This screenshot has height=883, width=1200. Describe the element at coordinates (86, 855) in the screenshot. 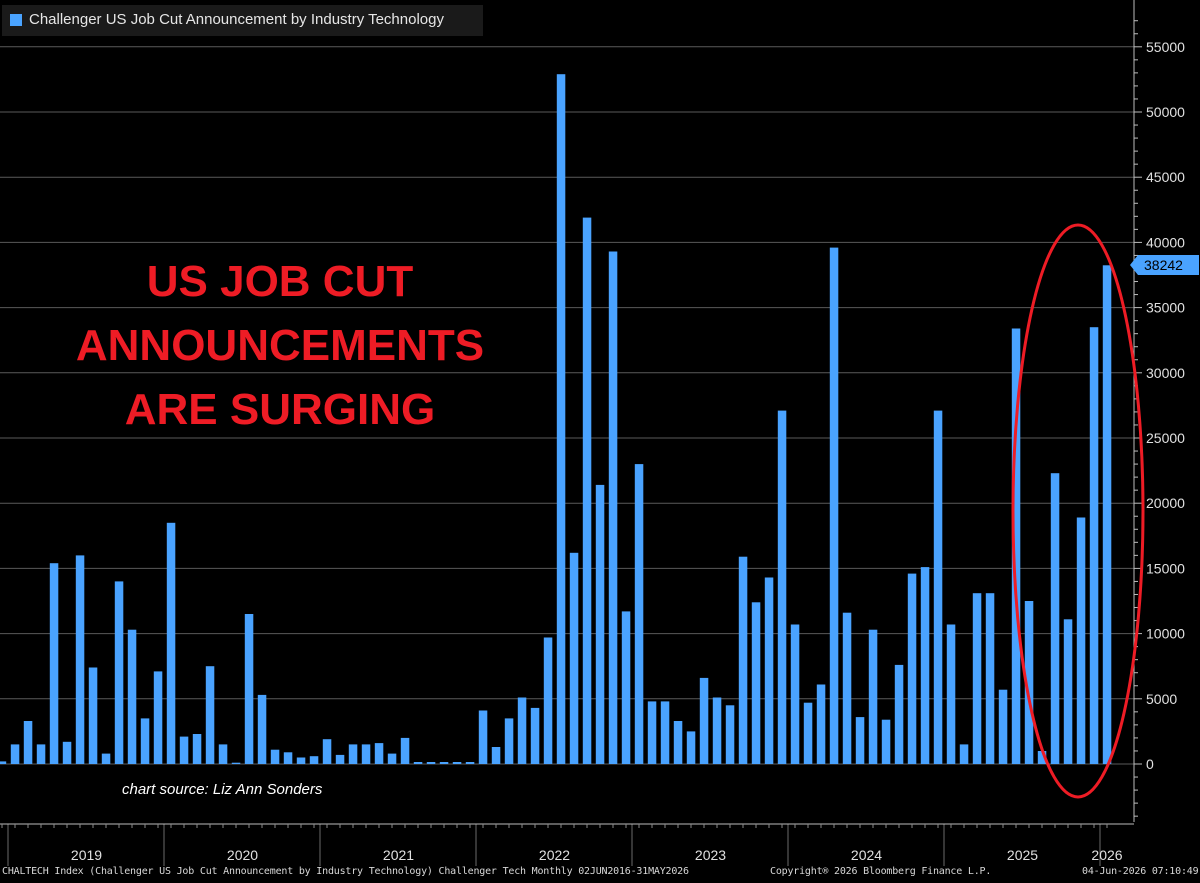

I see `x-year-label: 2019` at that location.